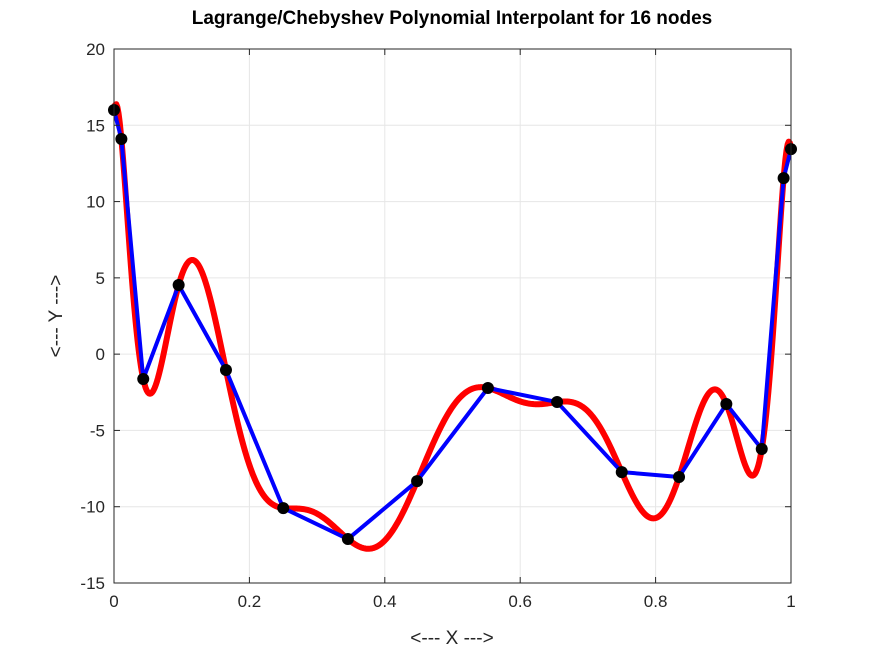 This screenshot has width=873, height=660. Describe the element at coordinates (97, 430) in the screenshot. I see `y-tick-label: -5` at that location.